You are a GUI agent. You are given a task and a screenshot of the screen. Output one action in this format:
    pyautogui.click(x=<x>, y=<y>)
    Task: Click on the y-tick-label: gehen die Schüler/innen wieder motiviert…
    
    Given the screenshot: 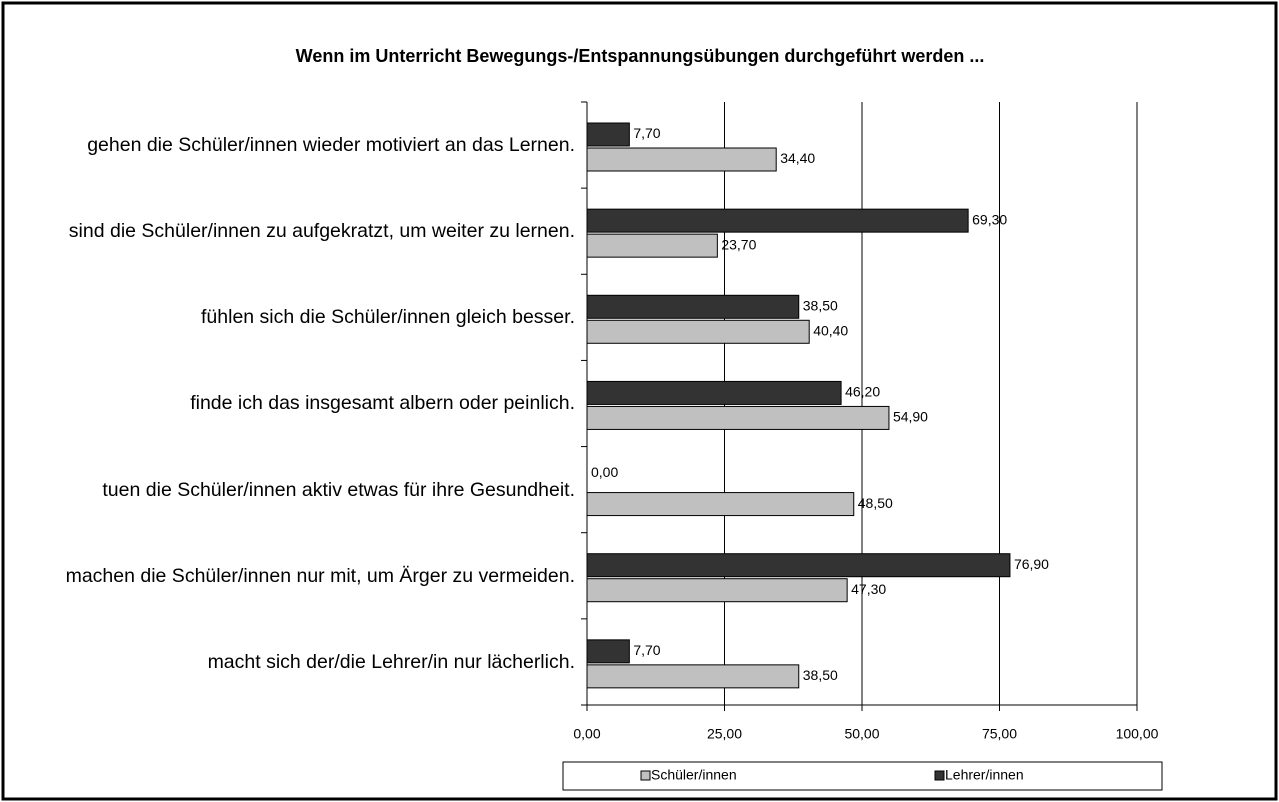 What is the action you would take?
    pyautogui.click(x=331, y=145)
    